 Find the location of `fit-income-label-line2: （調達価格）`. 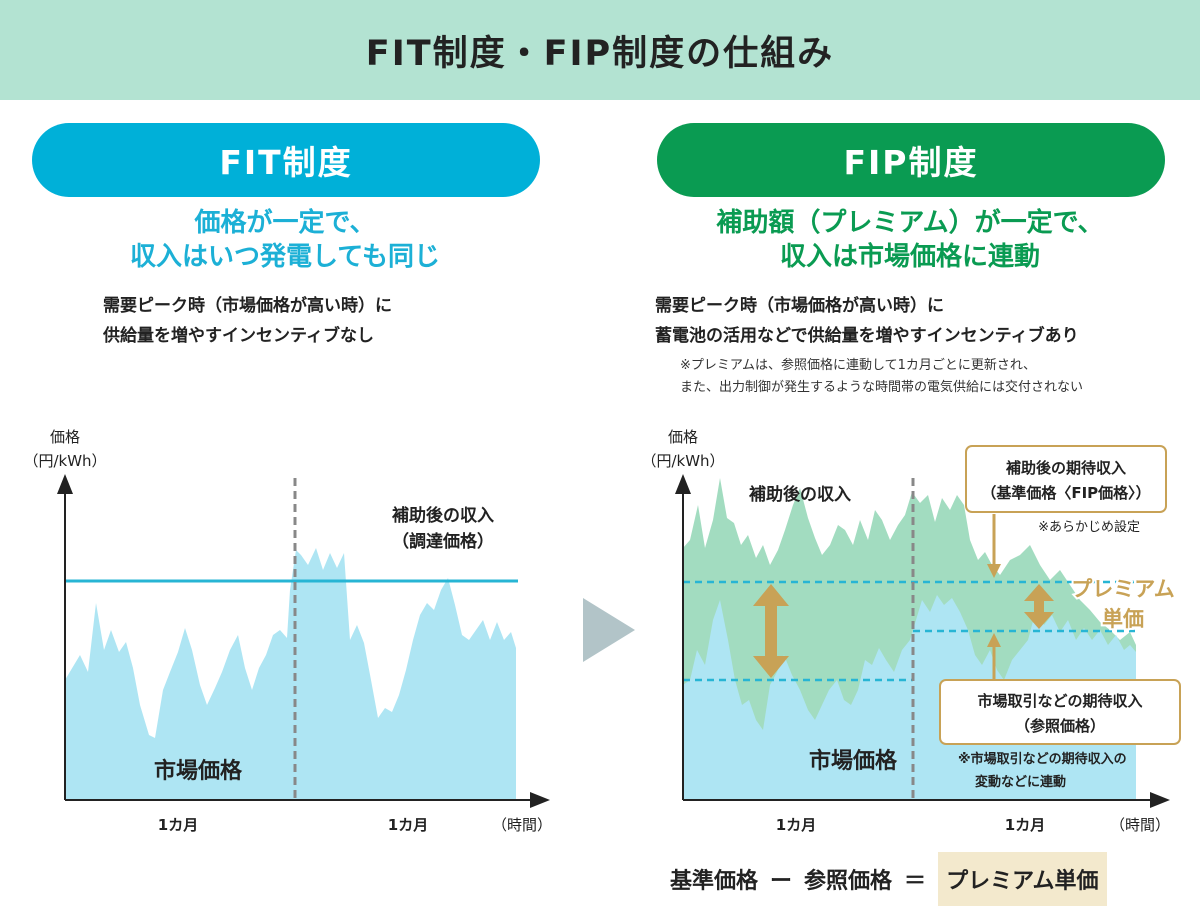

fit-income-label-line2: （調達価格） is located at coordinates (443, 541).